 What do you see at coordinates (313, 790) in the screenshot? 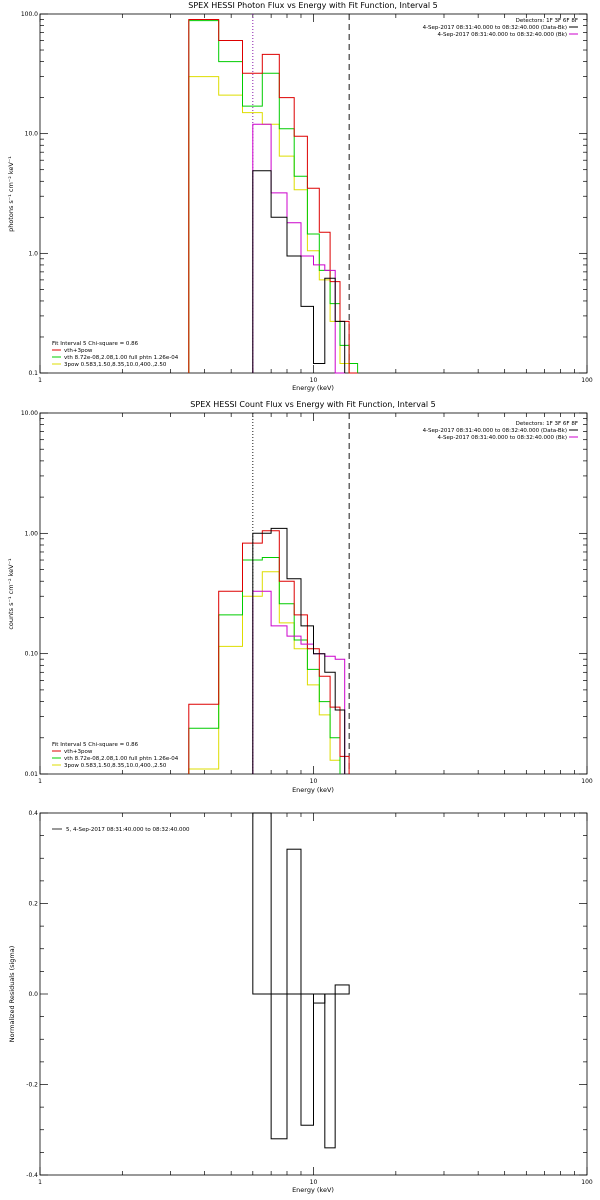
I see `count-flux-xlabel: Energy (keV)` at bounding box center [313, 790].